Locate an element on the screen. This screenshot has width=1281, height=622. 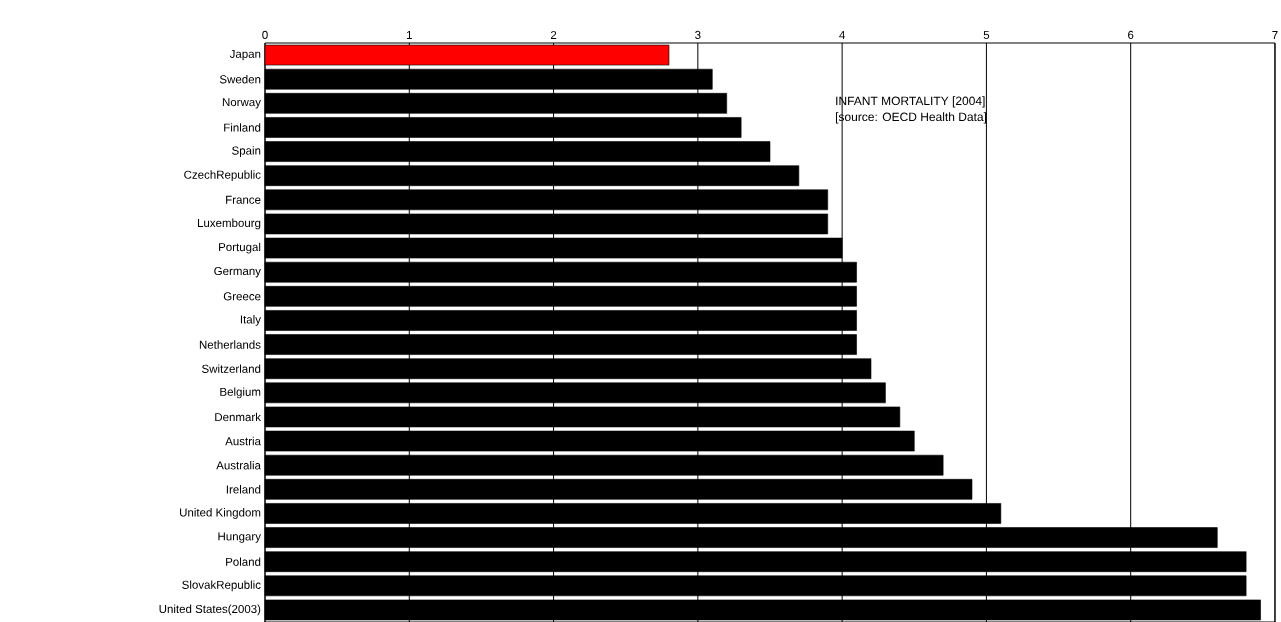
y-tick-label: Netherlands is located at coordinates (230, 344).